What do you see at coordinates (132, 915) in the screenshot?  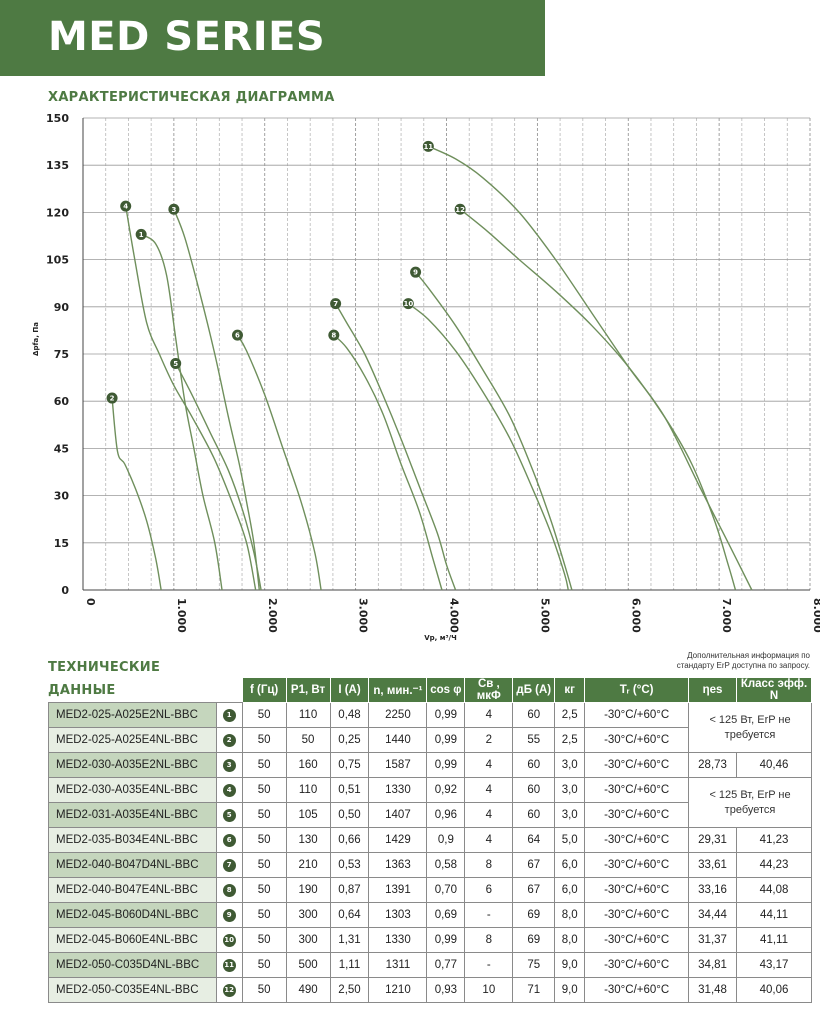 I see `cell-model: MED2-045-B060D4NL-BBC` at bounding box center [132, 915].